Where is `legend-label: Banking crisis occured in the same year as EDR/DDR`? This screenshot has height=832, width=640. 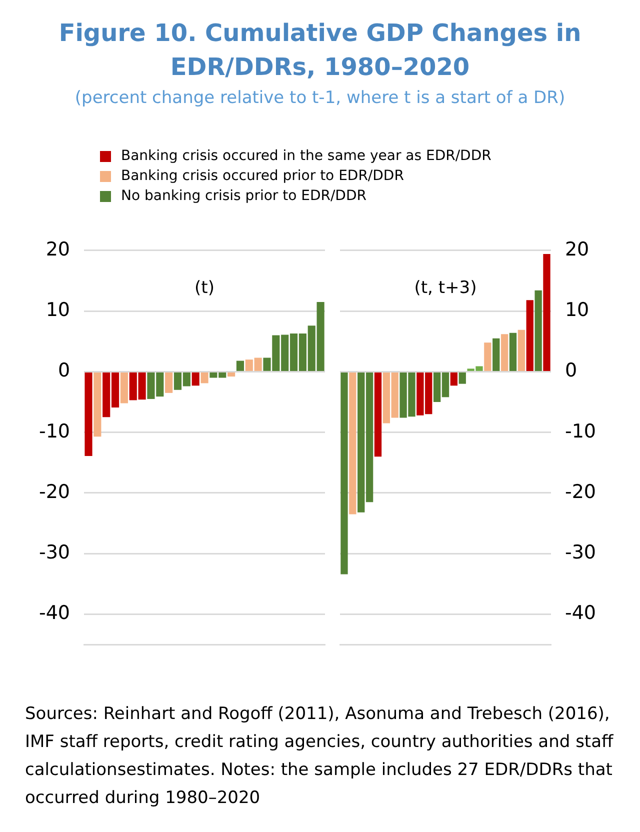 legend-label: Banking crisis occured in the same year as EDR/DDR is located at coordinates (306, 156).